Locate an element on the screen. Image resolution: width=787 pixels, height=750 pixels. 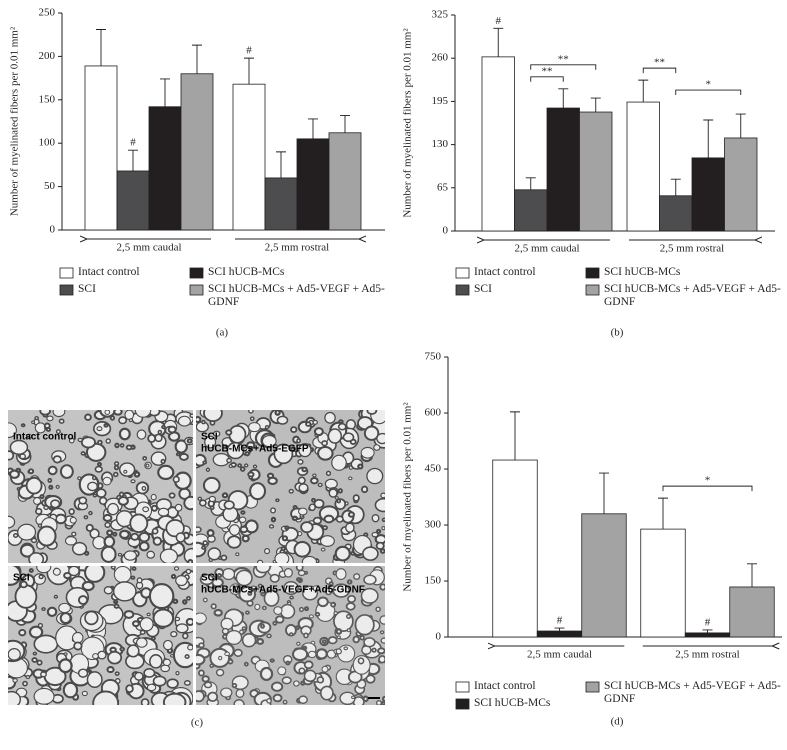
y-tick-label: 750 is located at coordinates (433, 357).